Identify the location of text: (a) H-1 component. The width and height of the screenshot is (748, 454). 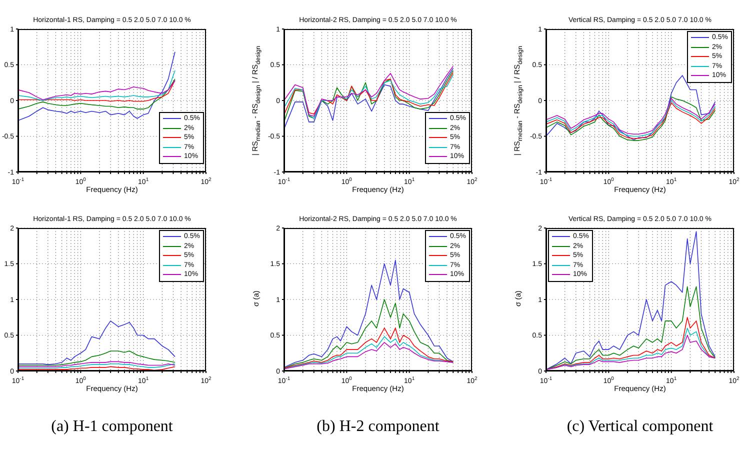
(112, 427).